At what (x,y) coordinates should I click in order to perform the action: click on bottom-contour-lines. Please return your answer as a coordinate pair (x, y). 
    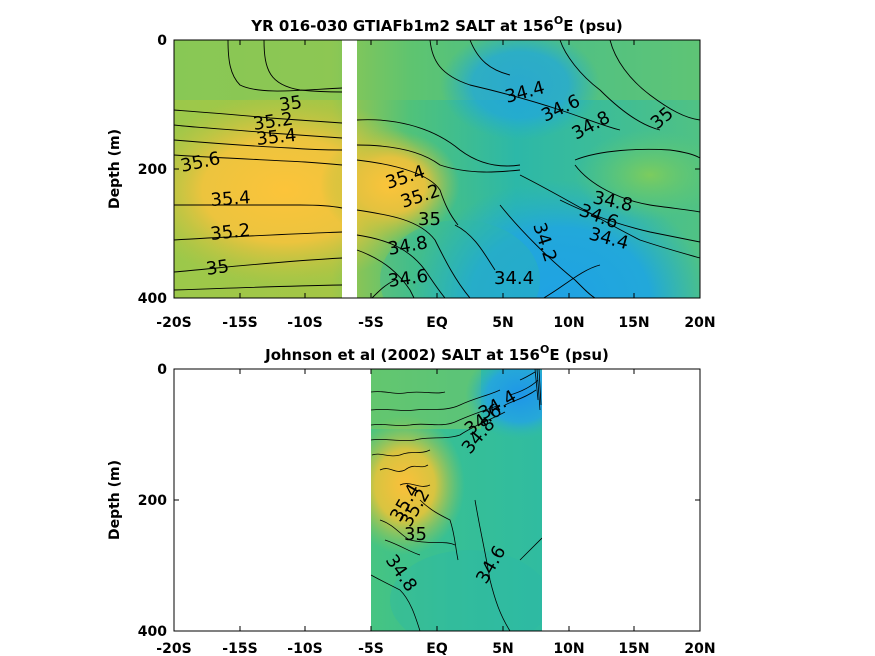
    Looking at the image, I should click on (456, 500).